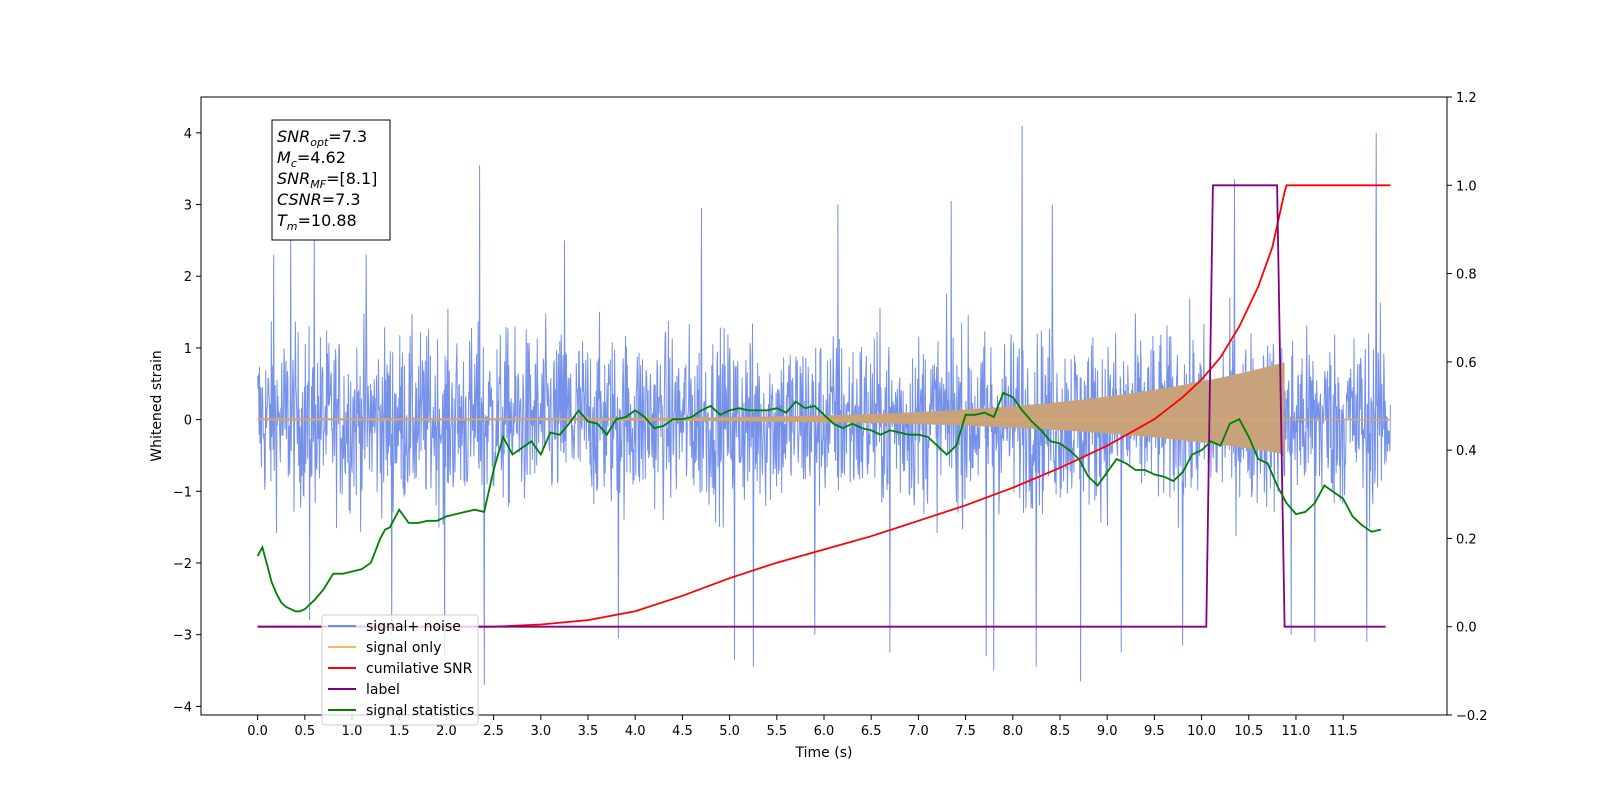 Image resolution: width=1600 pixels, height=800 pixels. What do you see at coordinates (182, 636) in the screenshot?
I see `y-tick-label-left: −3` at bounding box center [182, 636].